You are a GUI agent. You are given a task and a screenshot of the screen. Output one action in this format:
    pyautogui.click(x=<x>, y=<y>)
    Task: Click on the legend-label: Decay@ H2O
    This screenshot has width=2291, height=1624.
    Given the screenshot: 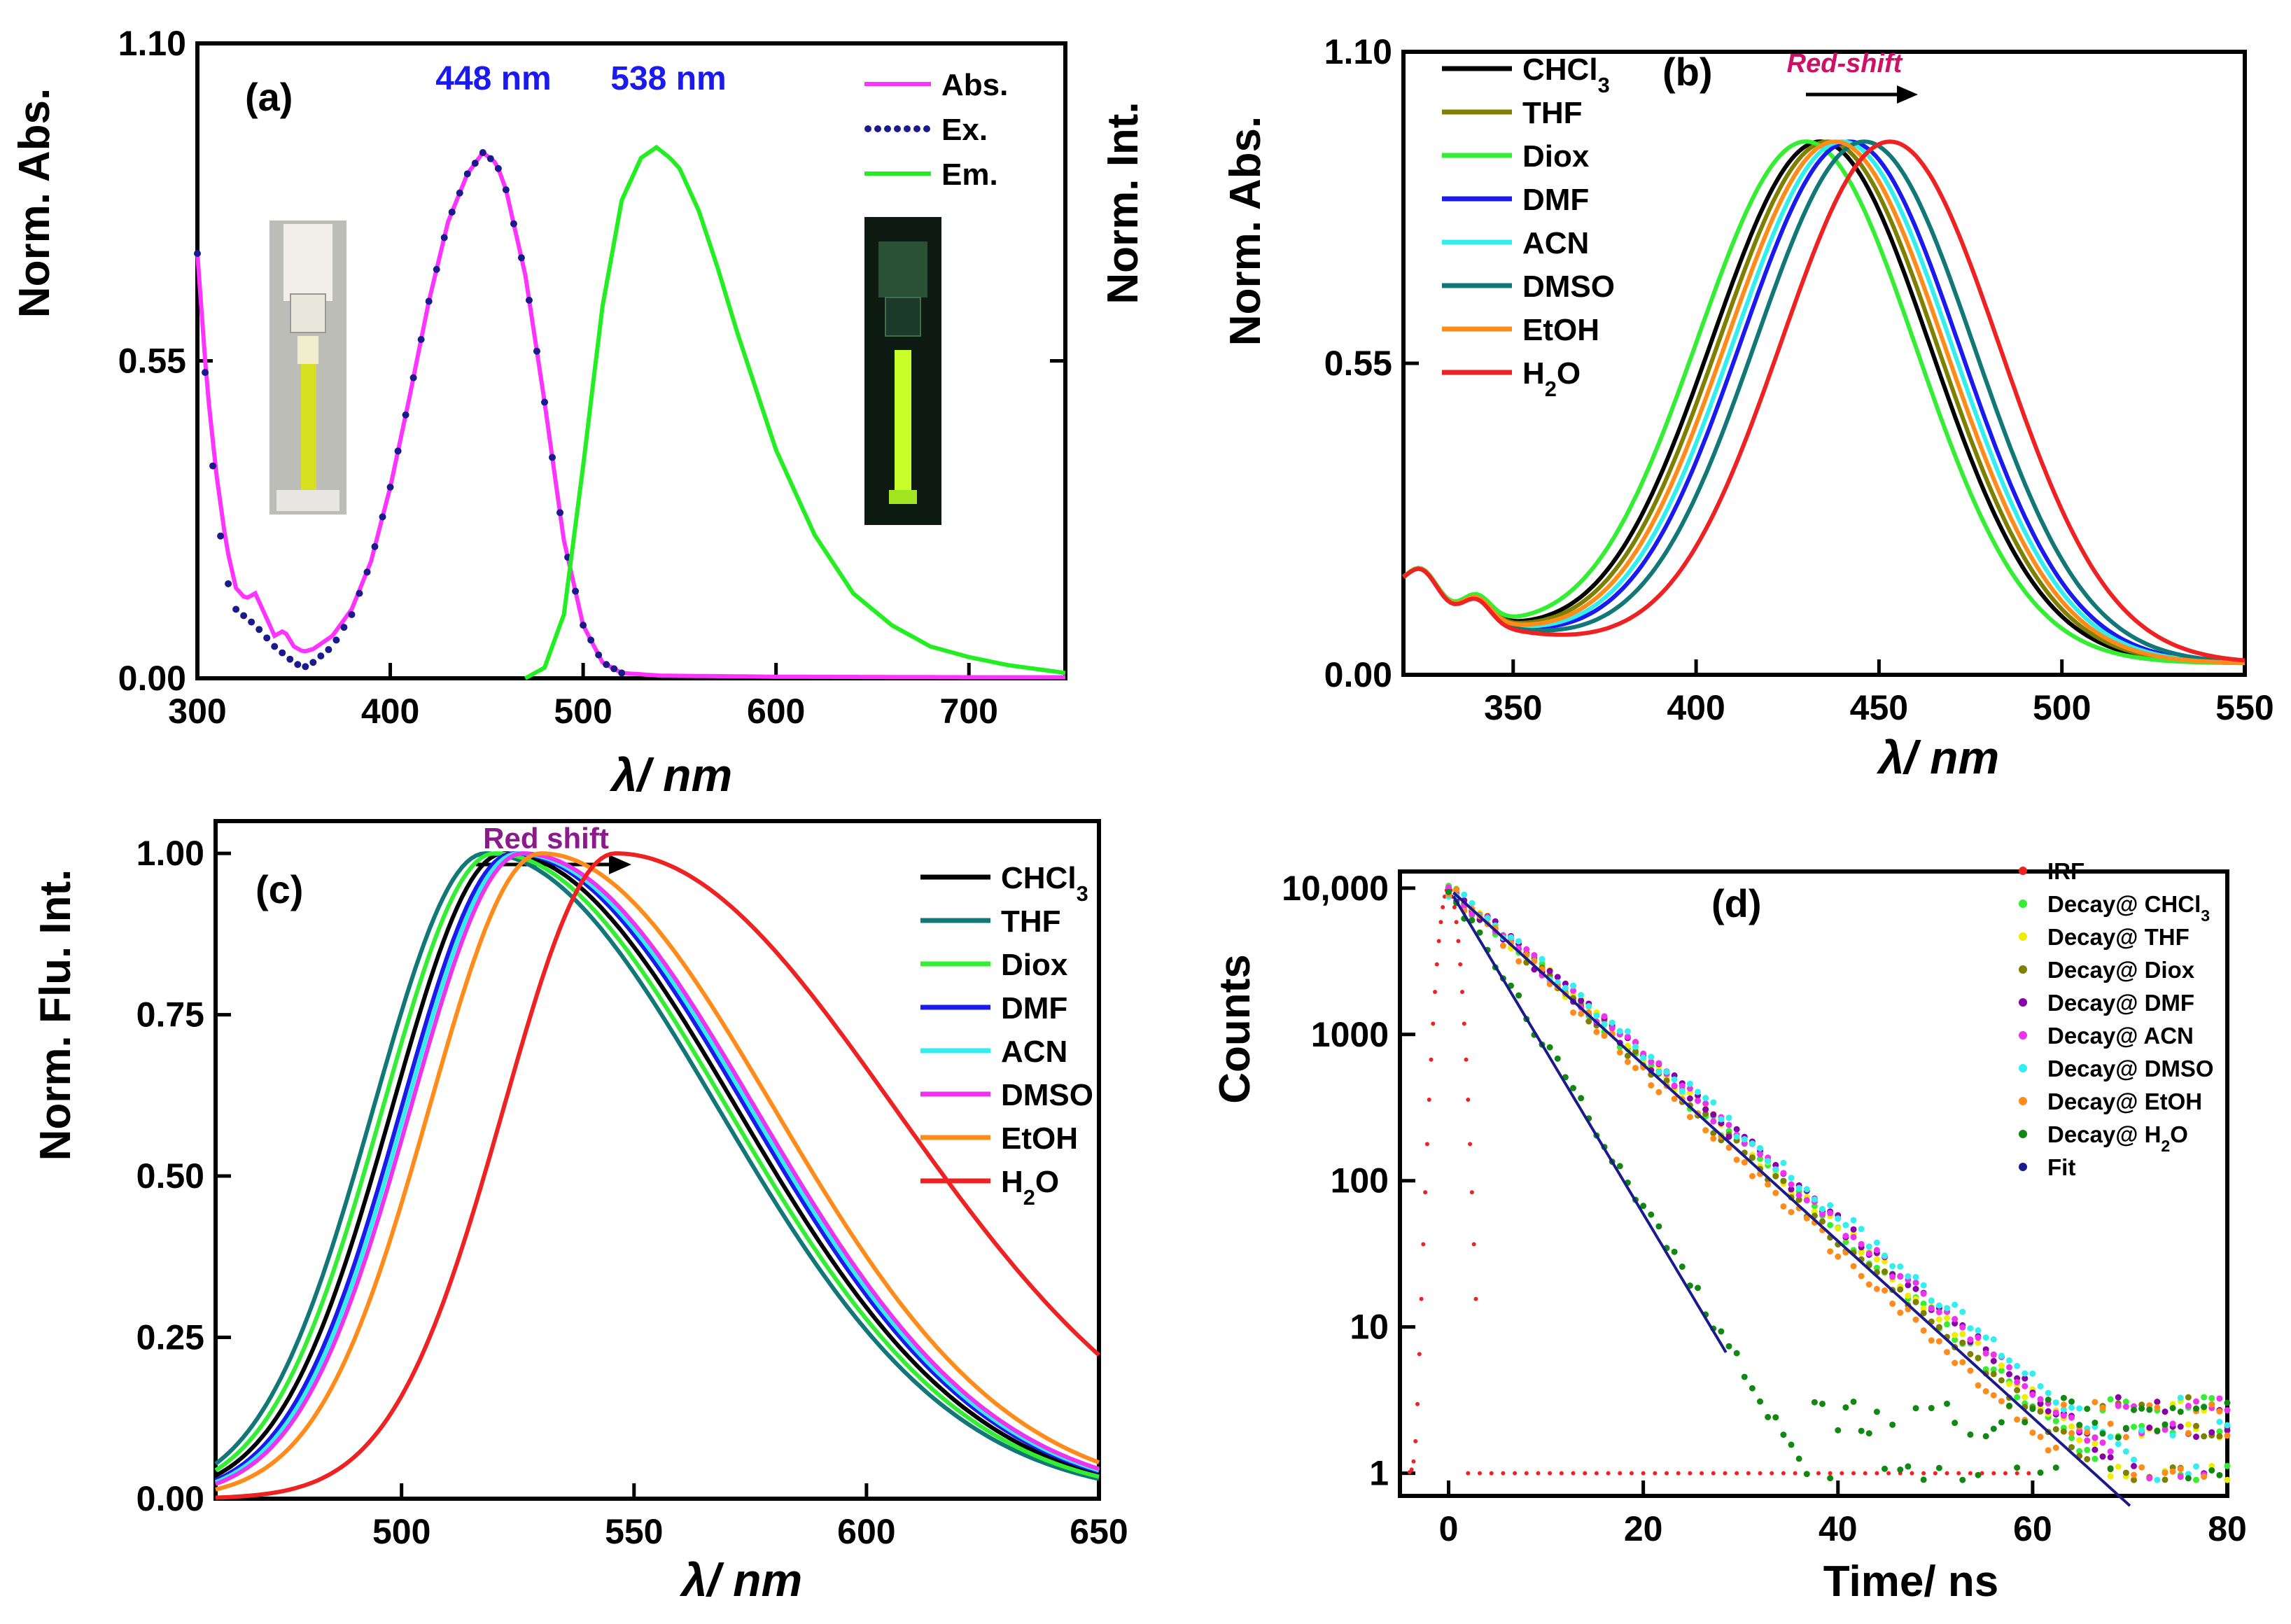 What is the action you would take?
    pyautogui.click(x=2117, y=1138)
    